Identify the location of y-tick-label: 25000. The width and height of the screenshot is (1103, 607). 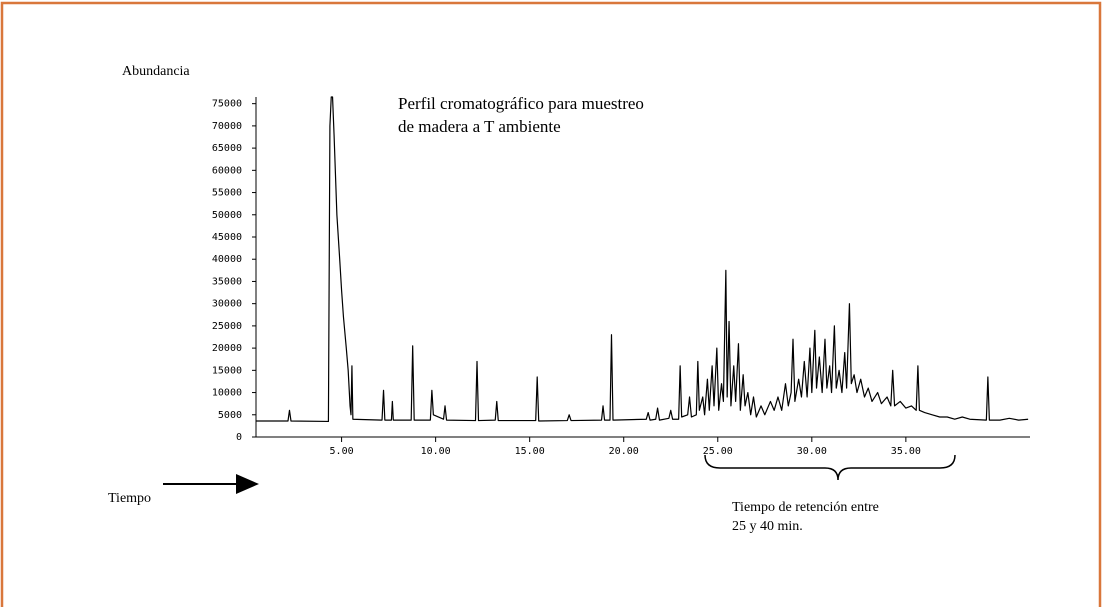
(227, 326).